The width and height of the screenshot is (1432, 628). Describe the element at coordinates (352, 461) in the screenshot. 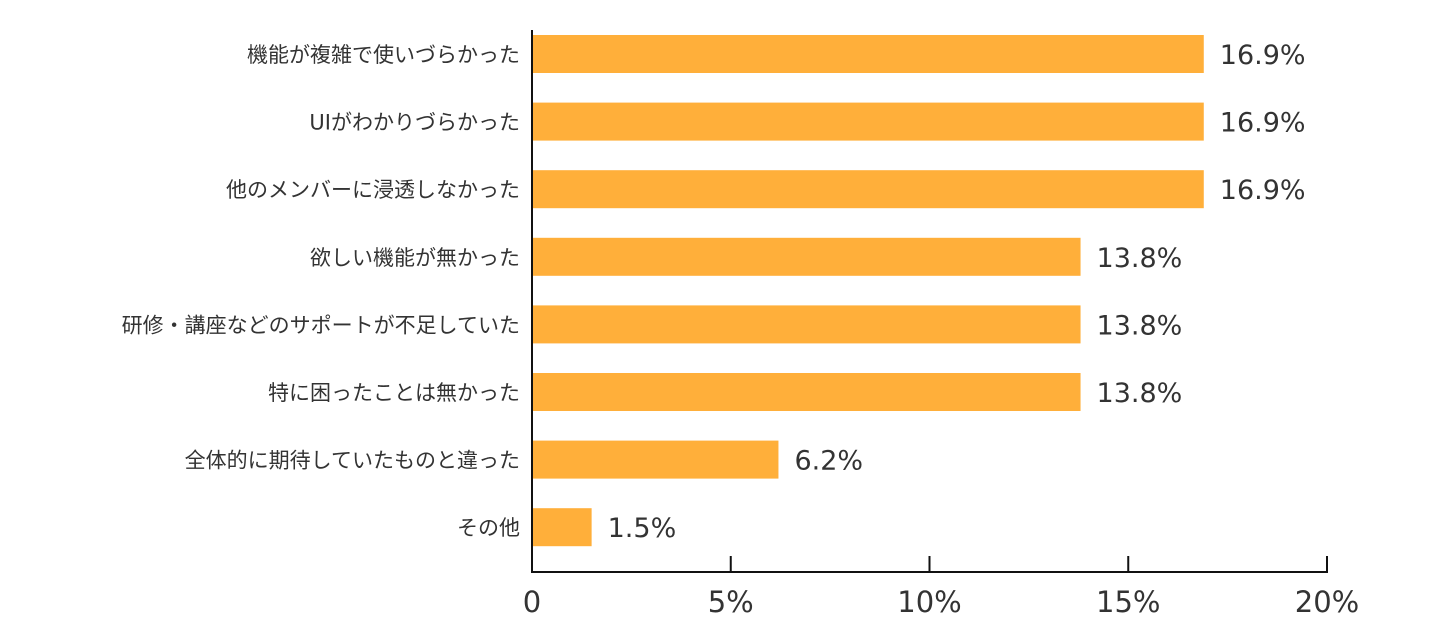

I see `category-label: 全体的に期待していたものと違った` at that location.